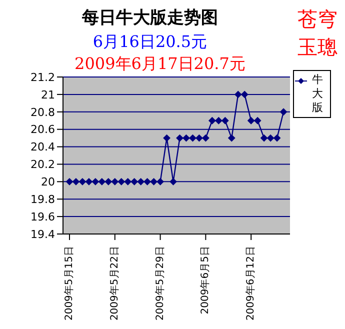 This screenshot has width=345, height=329. Describe the element at coordinates (250, 283) in the screenshot. I see `x-tick-label: 2009年6月12日` at that location.